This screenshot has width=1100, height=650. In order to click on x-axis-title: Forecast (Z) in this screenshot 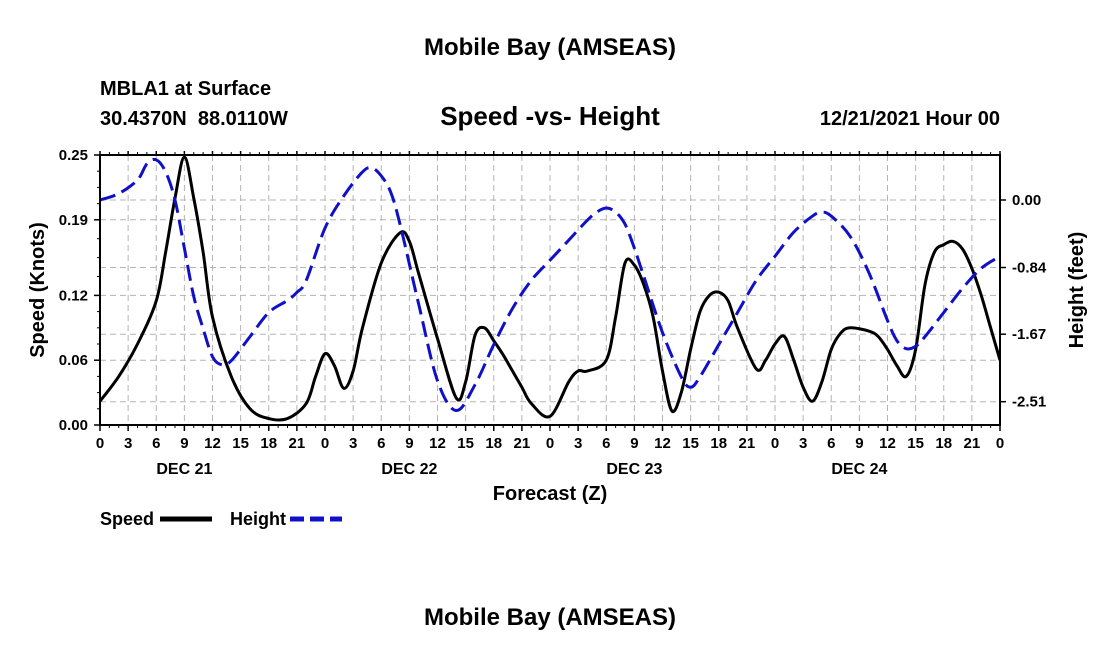, I will do `click(550, 494)`.